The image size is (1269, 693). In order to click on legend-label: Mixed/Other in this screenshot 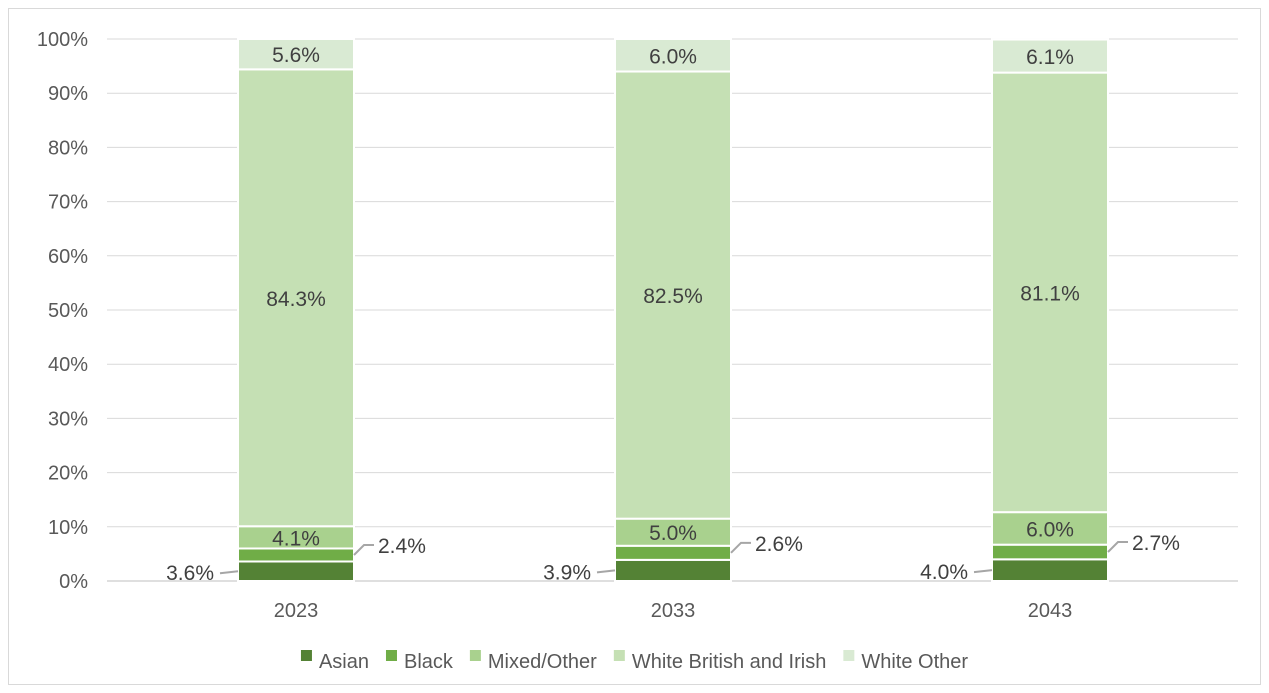, I will do `click(542, 662)`.